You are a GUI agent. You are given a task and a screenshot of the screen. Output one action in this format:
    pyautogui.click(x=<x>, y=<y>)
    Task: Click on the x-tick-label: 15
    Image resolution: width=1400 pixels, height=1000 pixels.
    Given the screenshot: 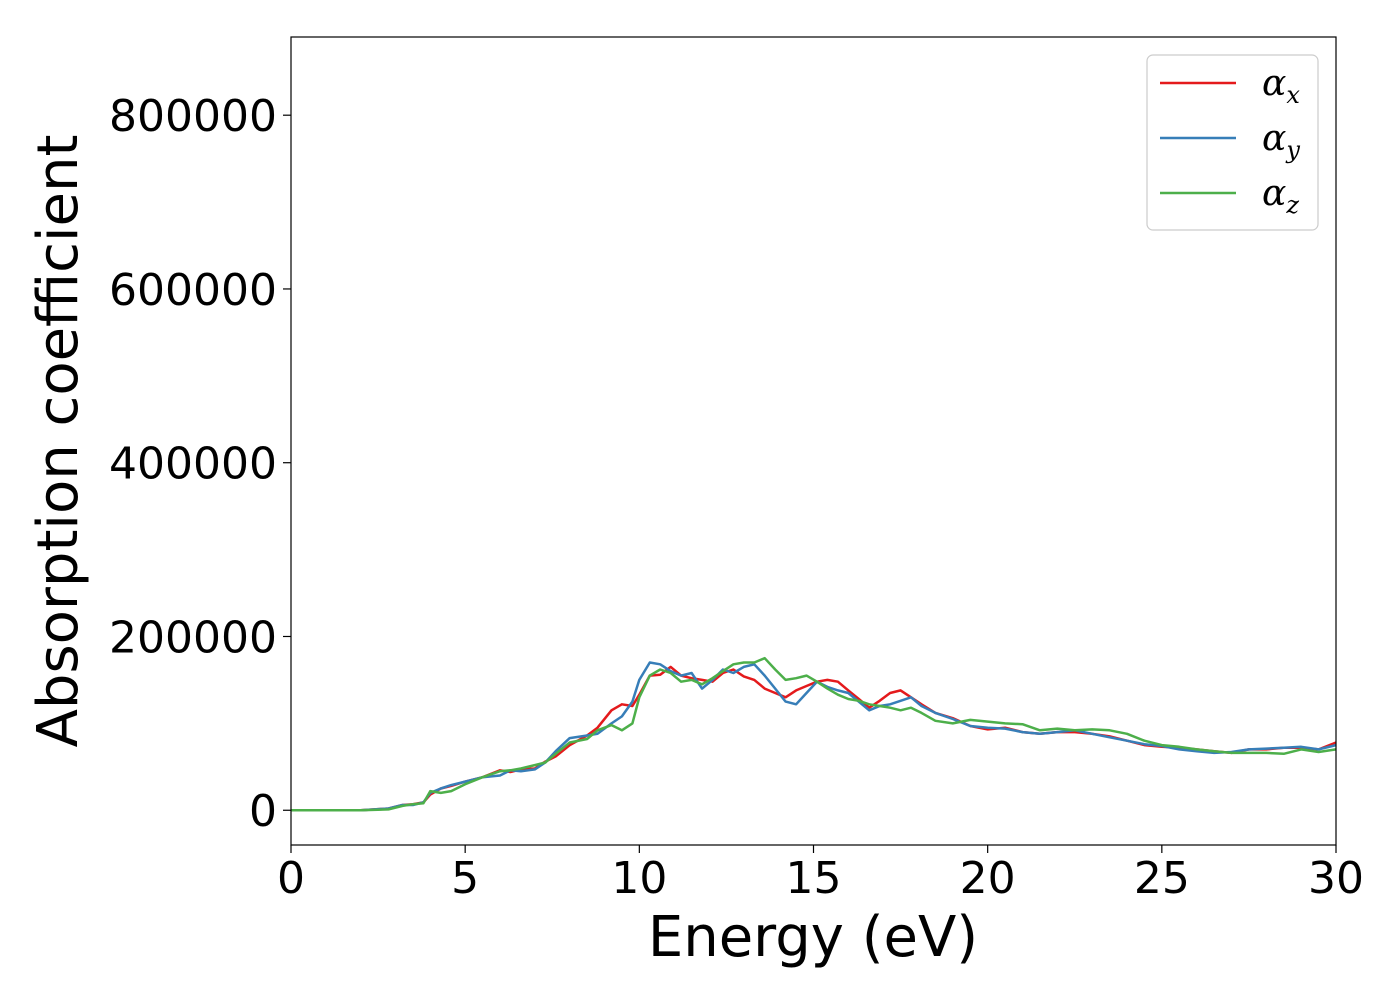 What is the action you would take?
    pyautogui.click(x=814, y=878)
    